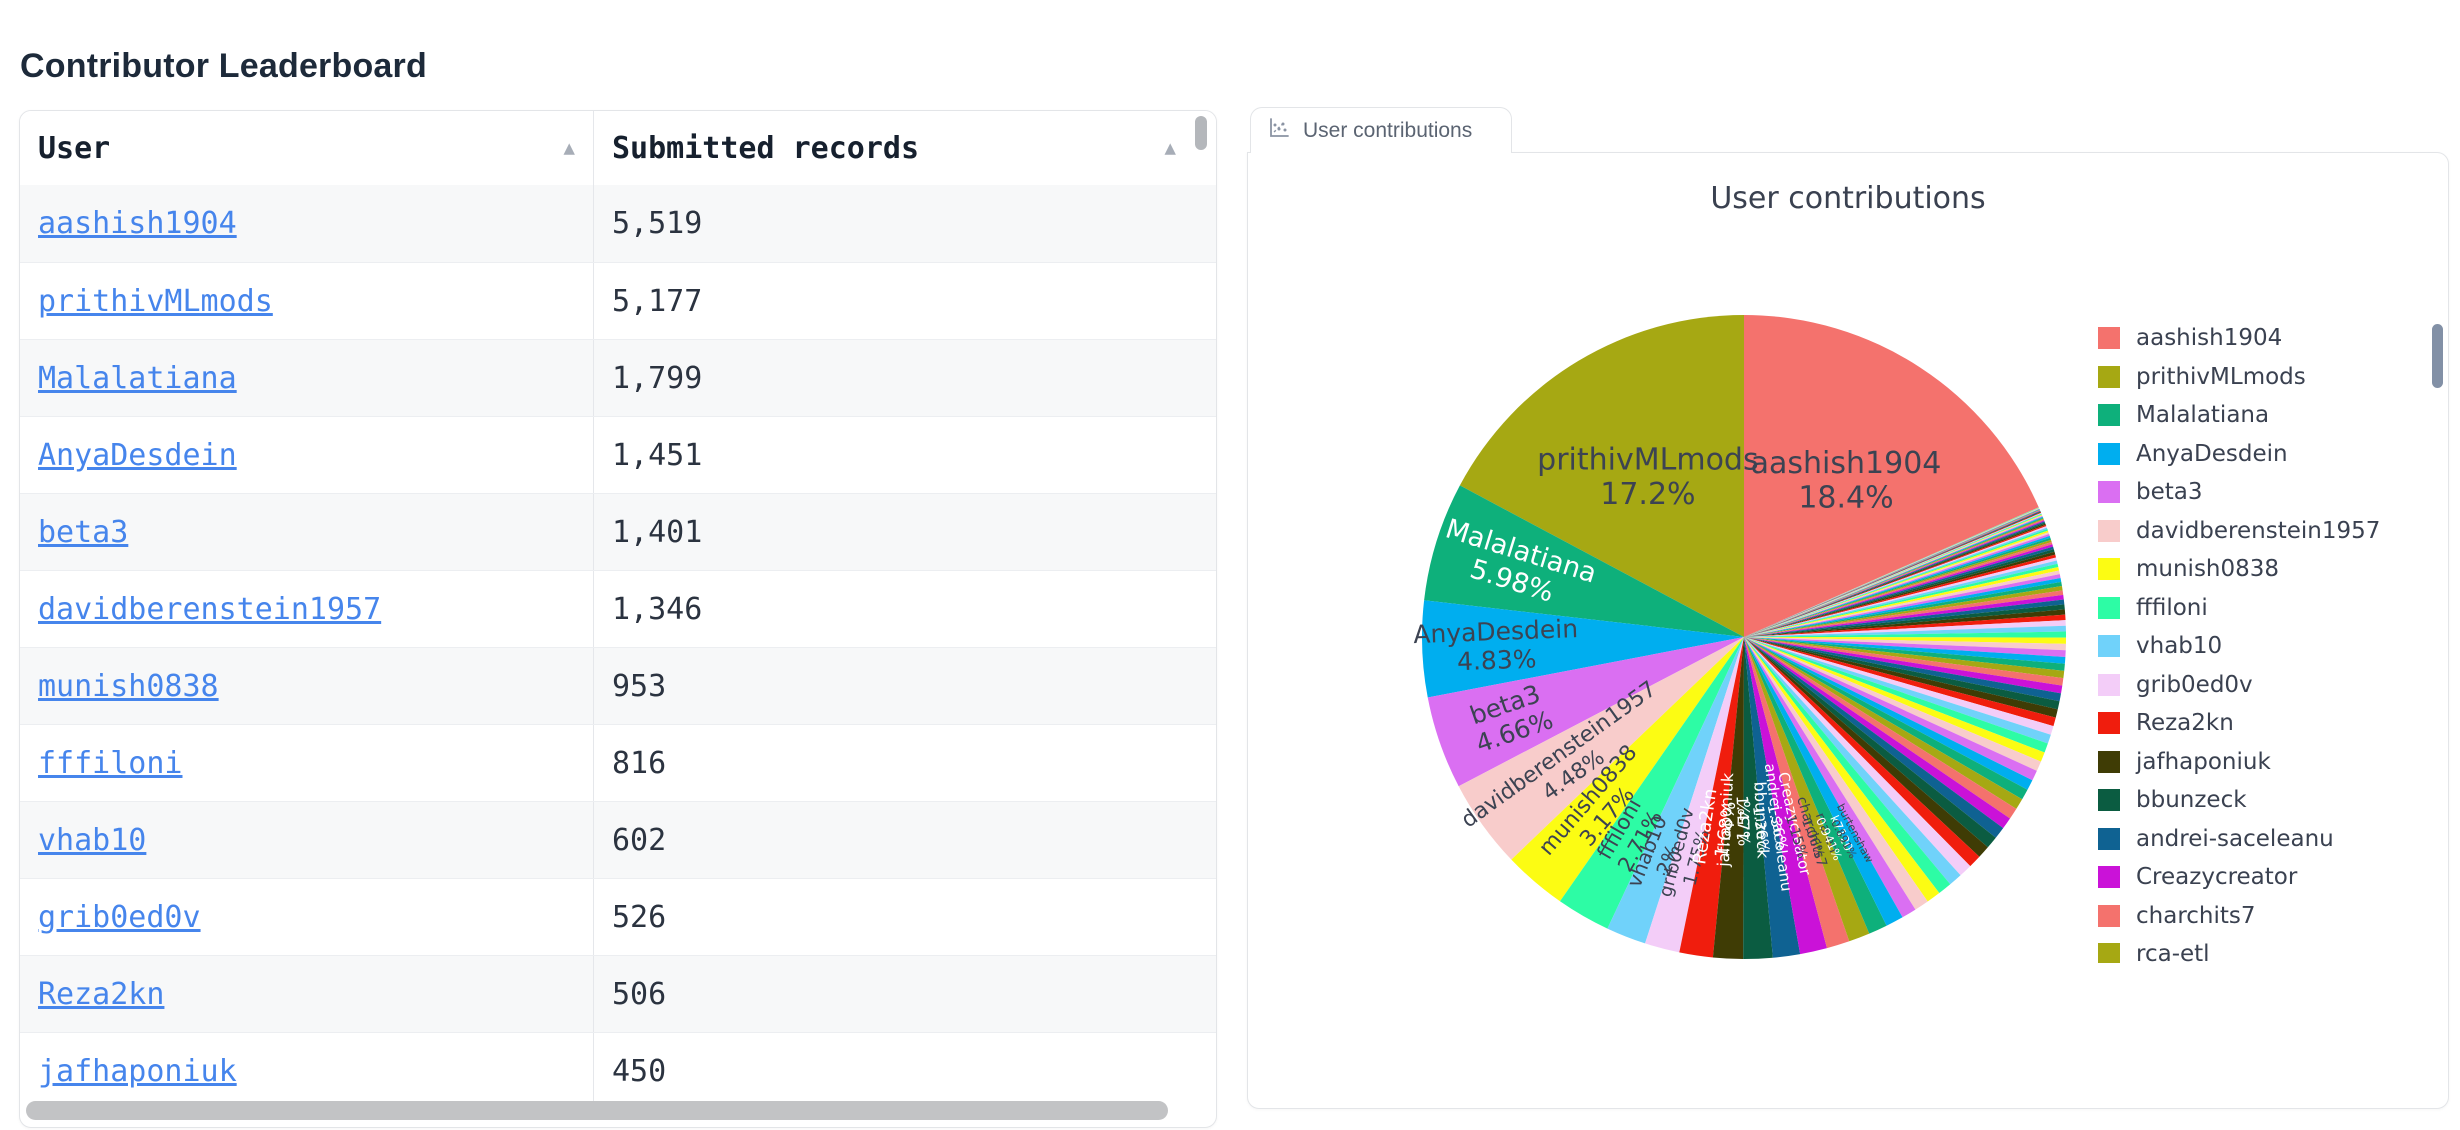  I want to click on legend-item: aashish1904, so click(2263, 338).